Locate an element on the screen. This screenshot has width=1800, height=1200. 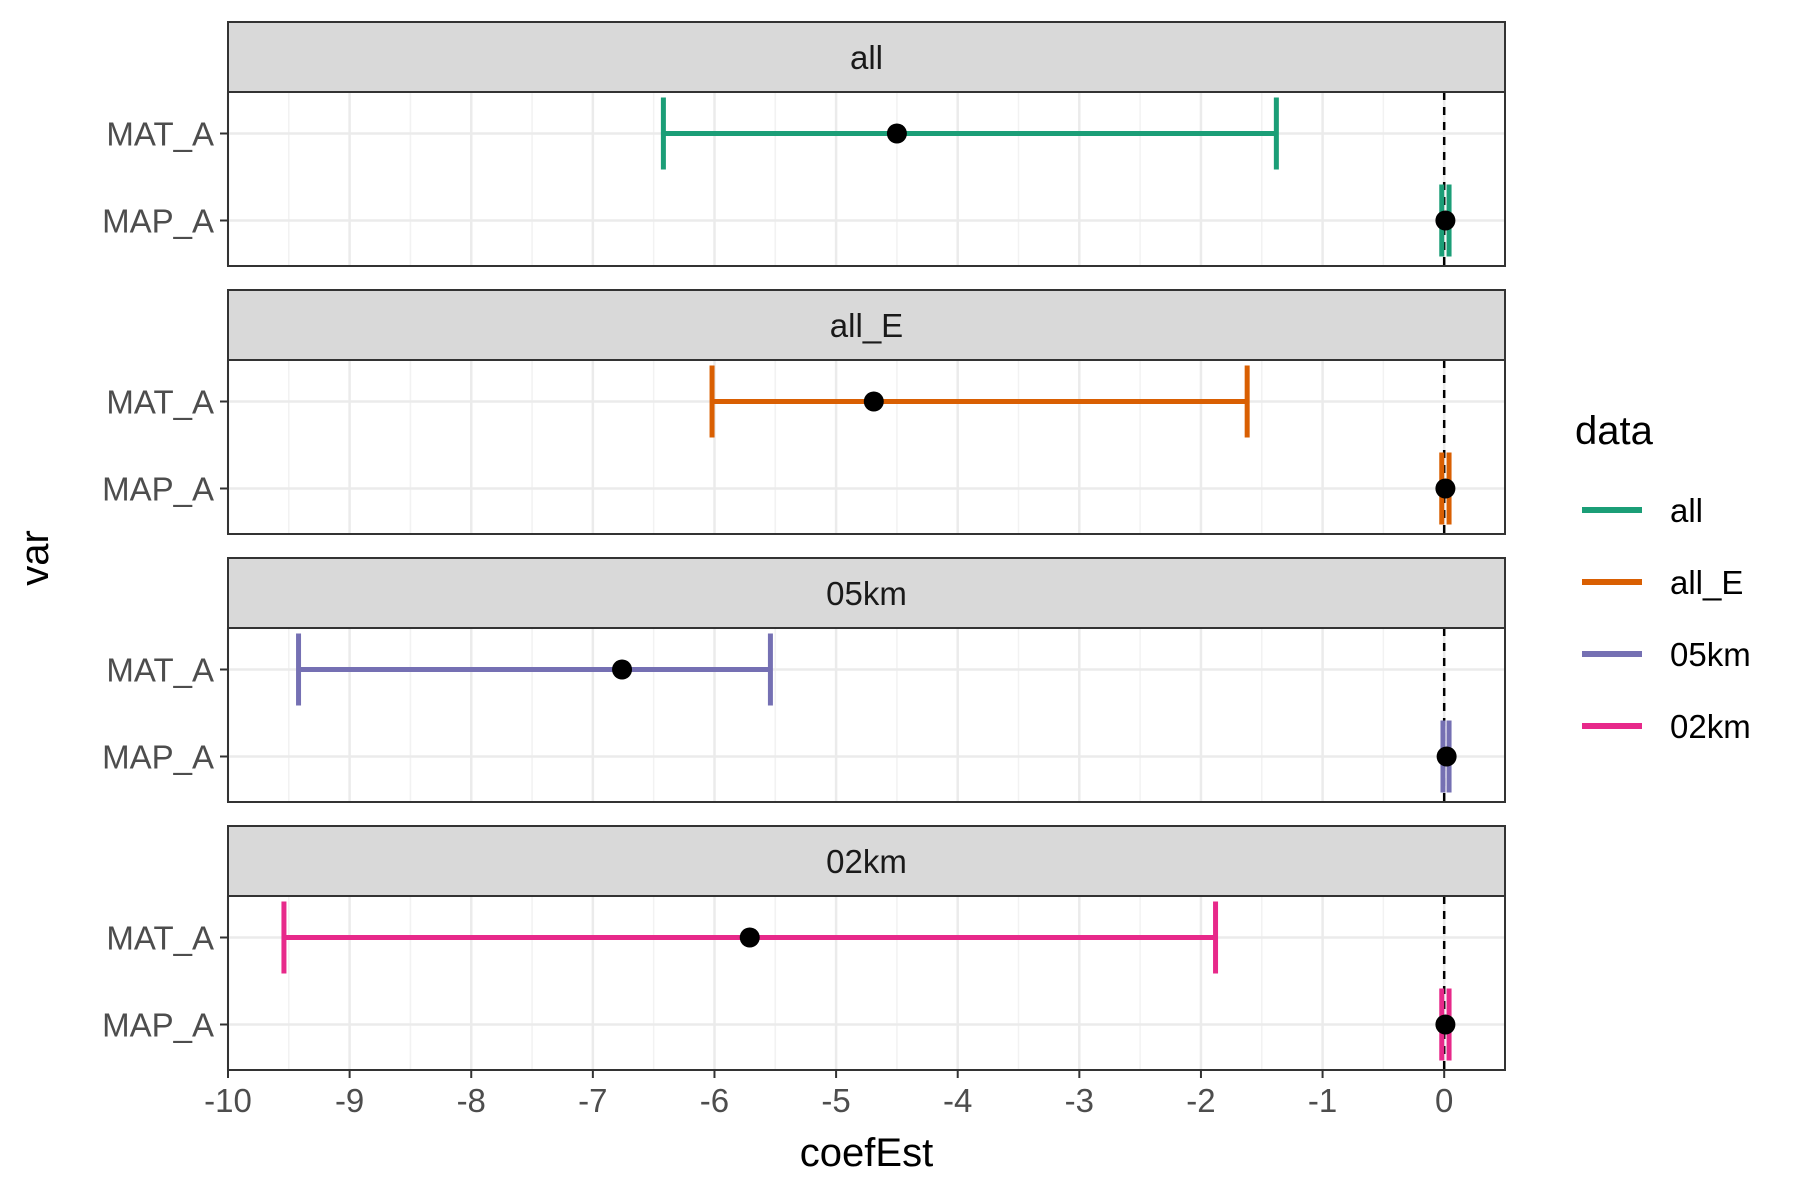
facet-strip-label: 05km is located at coordinates (866, 593).